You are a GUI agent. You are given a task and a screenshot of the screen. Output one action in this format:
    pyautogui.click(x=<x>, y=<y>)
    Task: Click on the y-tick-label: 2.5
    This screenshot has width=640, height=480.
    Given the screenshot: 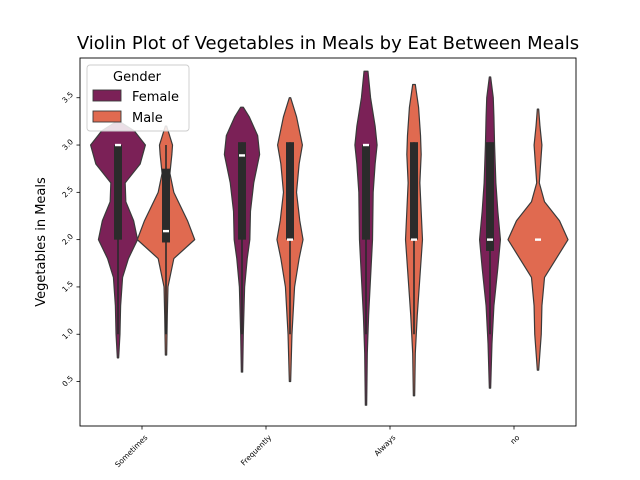 What is the action you would take?
    pyautogui.click(x=67, y=191)
    